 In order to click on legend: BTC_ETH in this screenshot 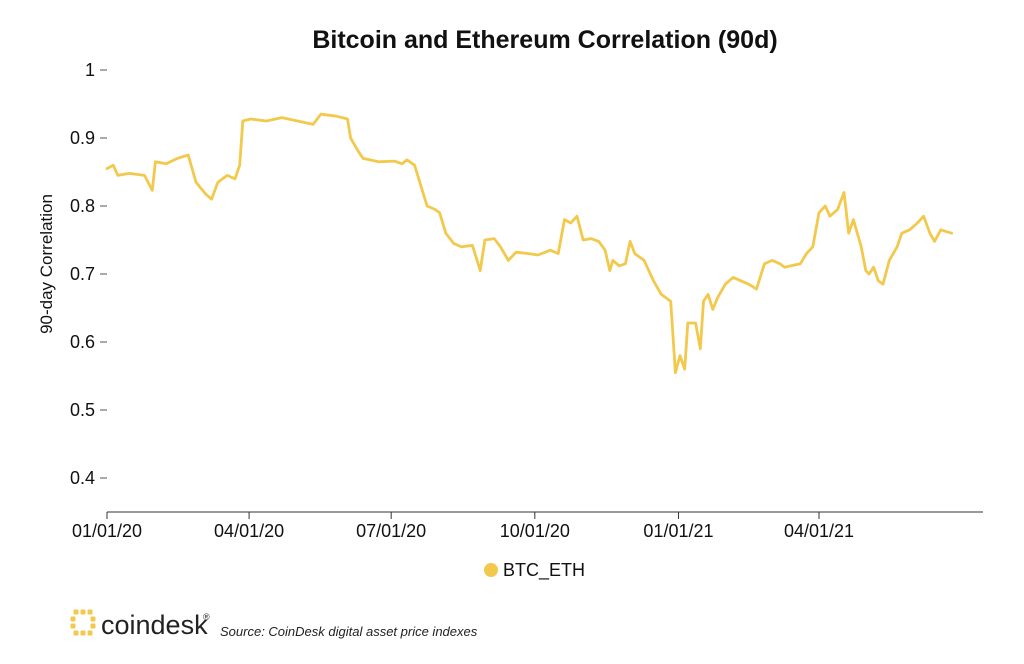, I will do `click(534, 570)`.